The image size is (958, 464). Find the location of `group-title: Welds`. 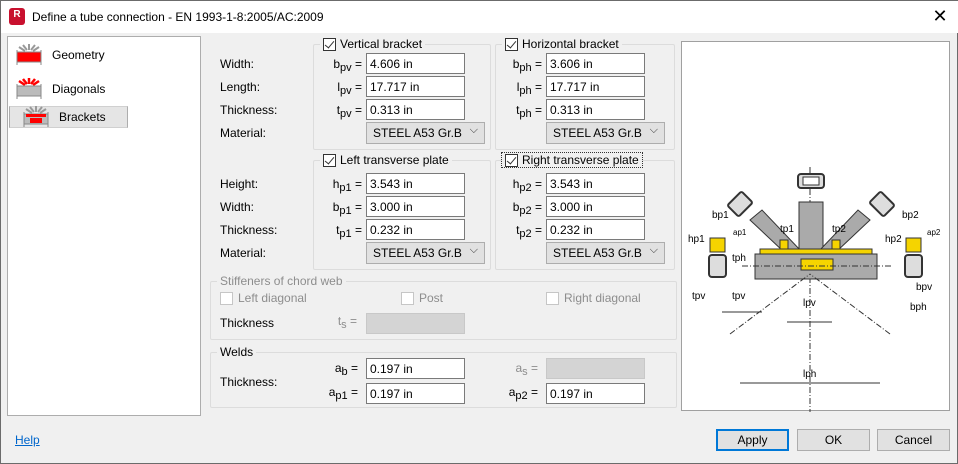

group-title: Welds is located at coordinates (237, 352).